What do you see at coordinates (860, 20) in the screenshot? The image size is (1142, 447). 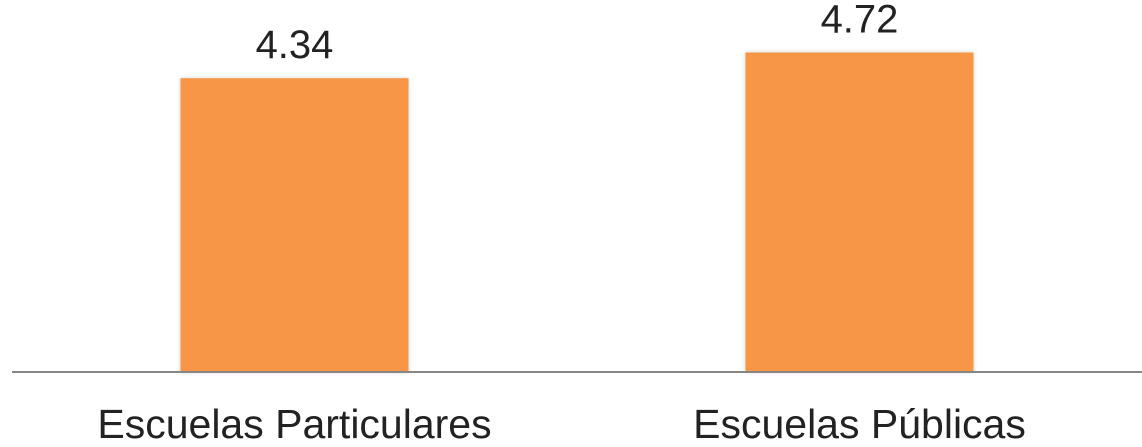 I see `data-label-2: 4.72` at bounding box center [860, 20].